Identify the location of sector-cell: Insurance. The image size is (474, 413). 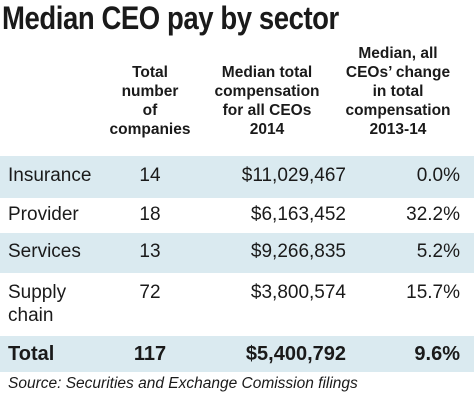
(50, 175).